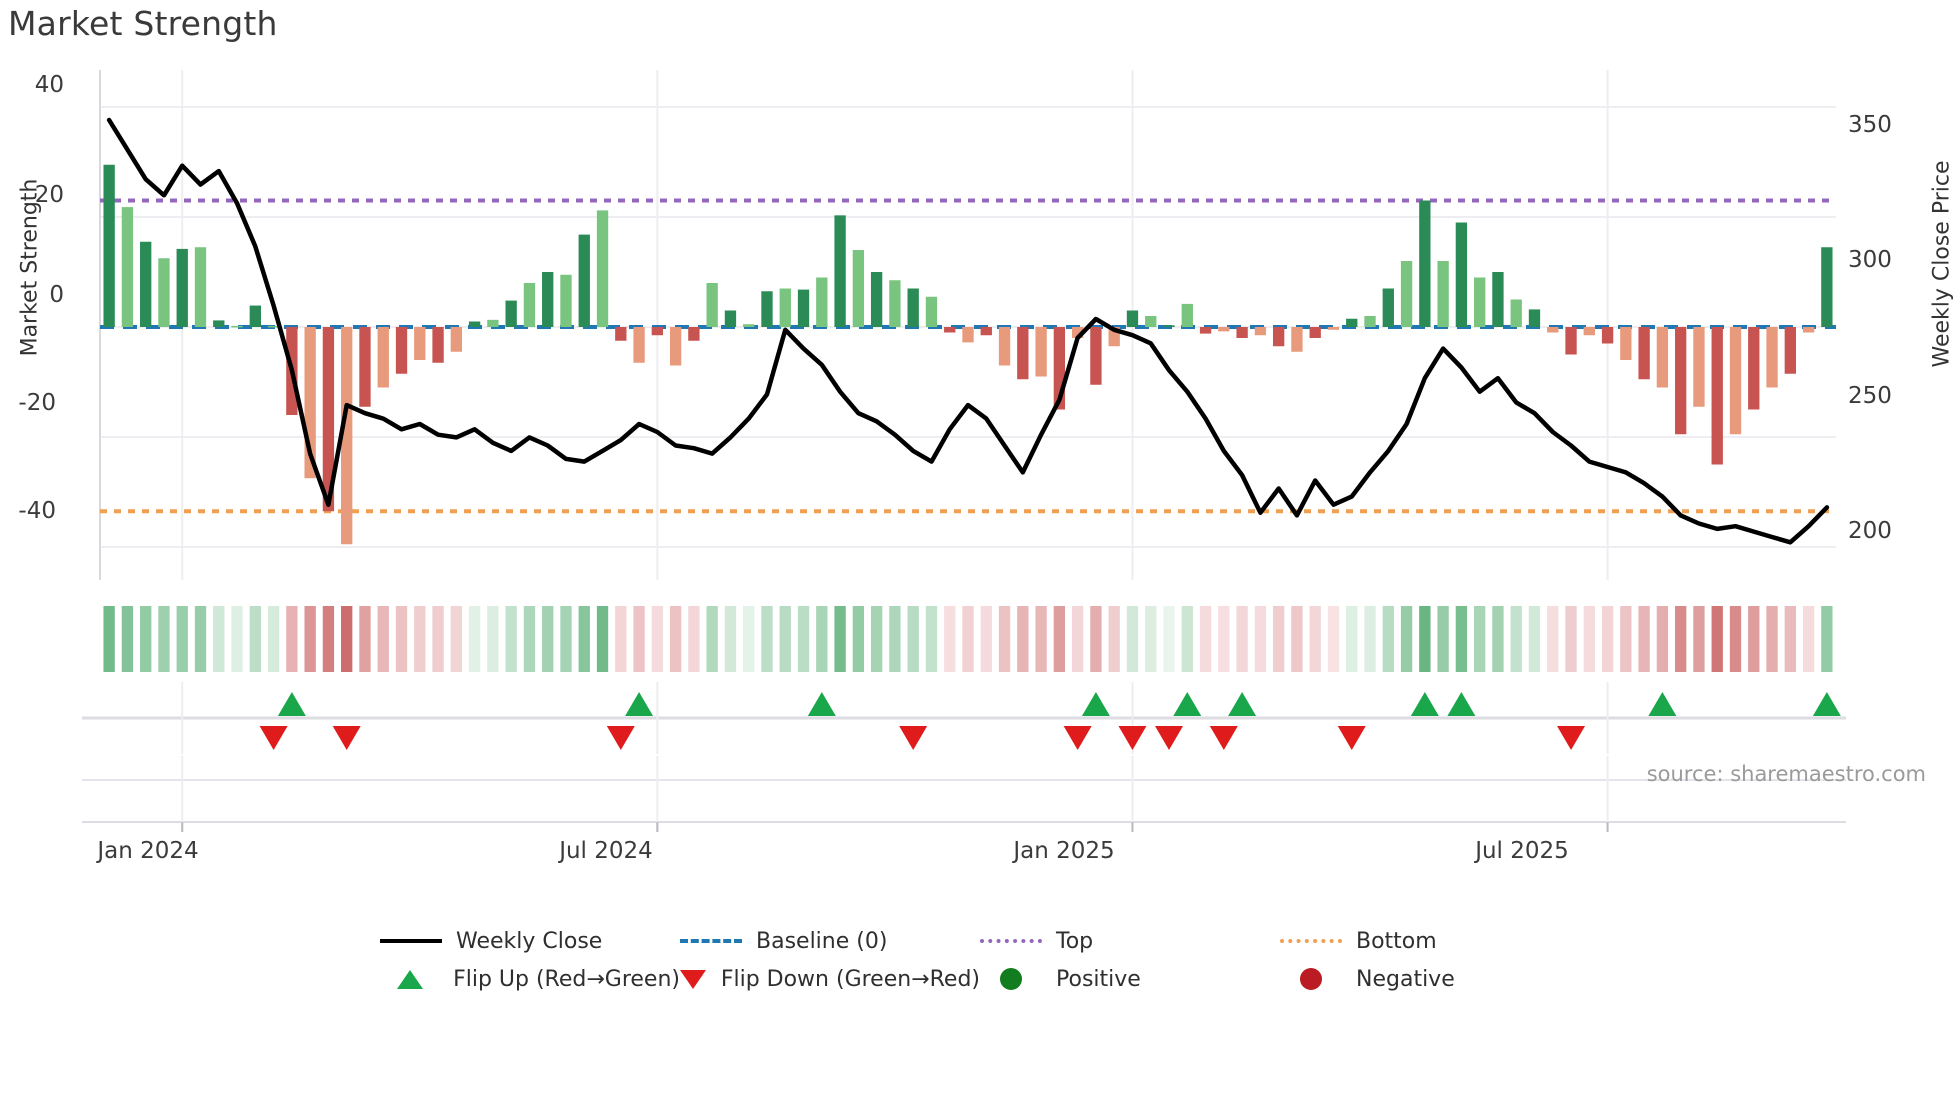 Image resolution: width=1960 pixels, height=1102 pixels. Describe the element at coordinates (1870, 396) in the screenshot. I see `y-tick-right-2: 250` at that location.